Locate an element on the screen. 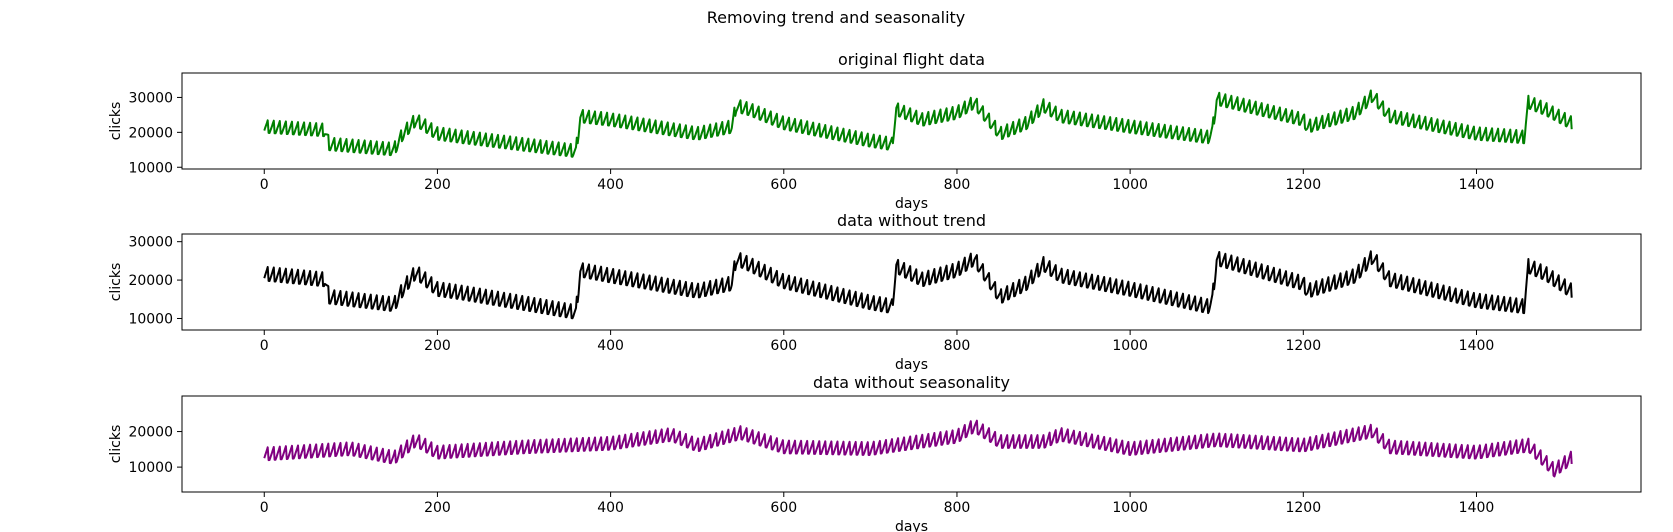 This screenshot has height=532, width=1673. chart-title: original flight data is located at coordinates (911, 59).